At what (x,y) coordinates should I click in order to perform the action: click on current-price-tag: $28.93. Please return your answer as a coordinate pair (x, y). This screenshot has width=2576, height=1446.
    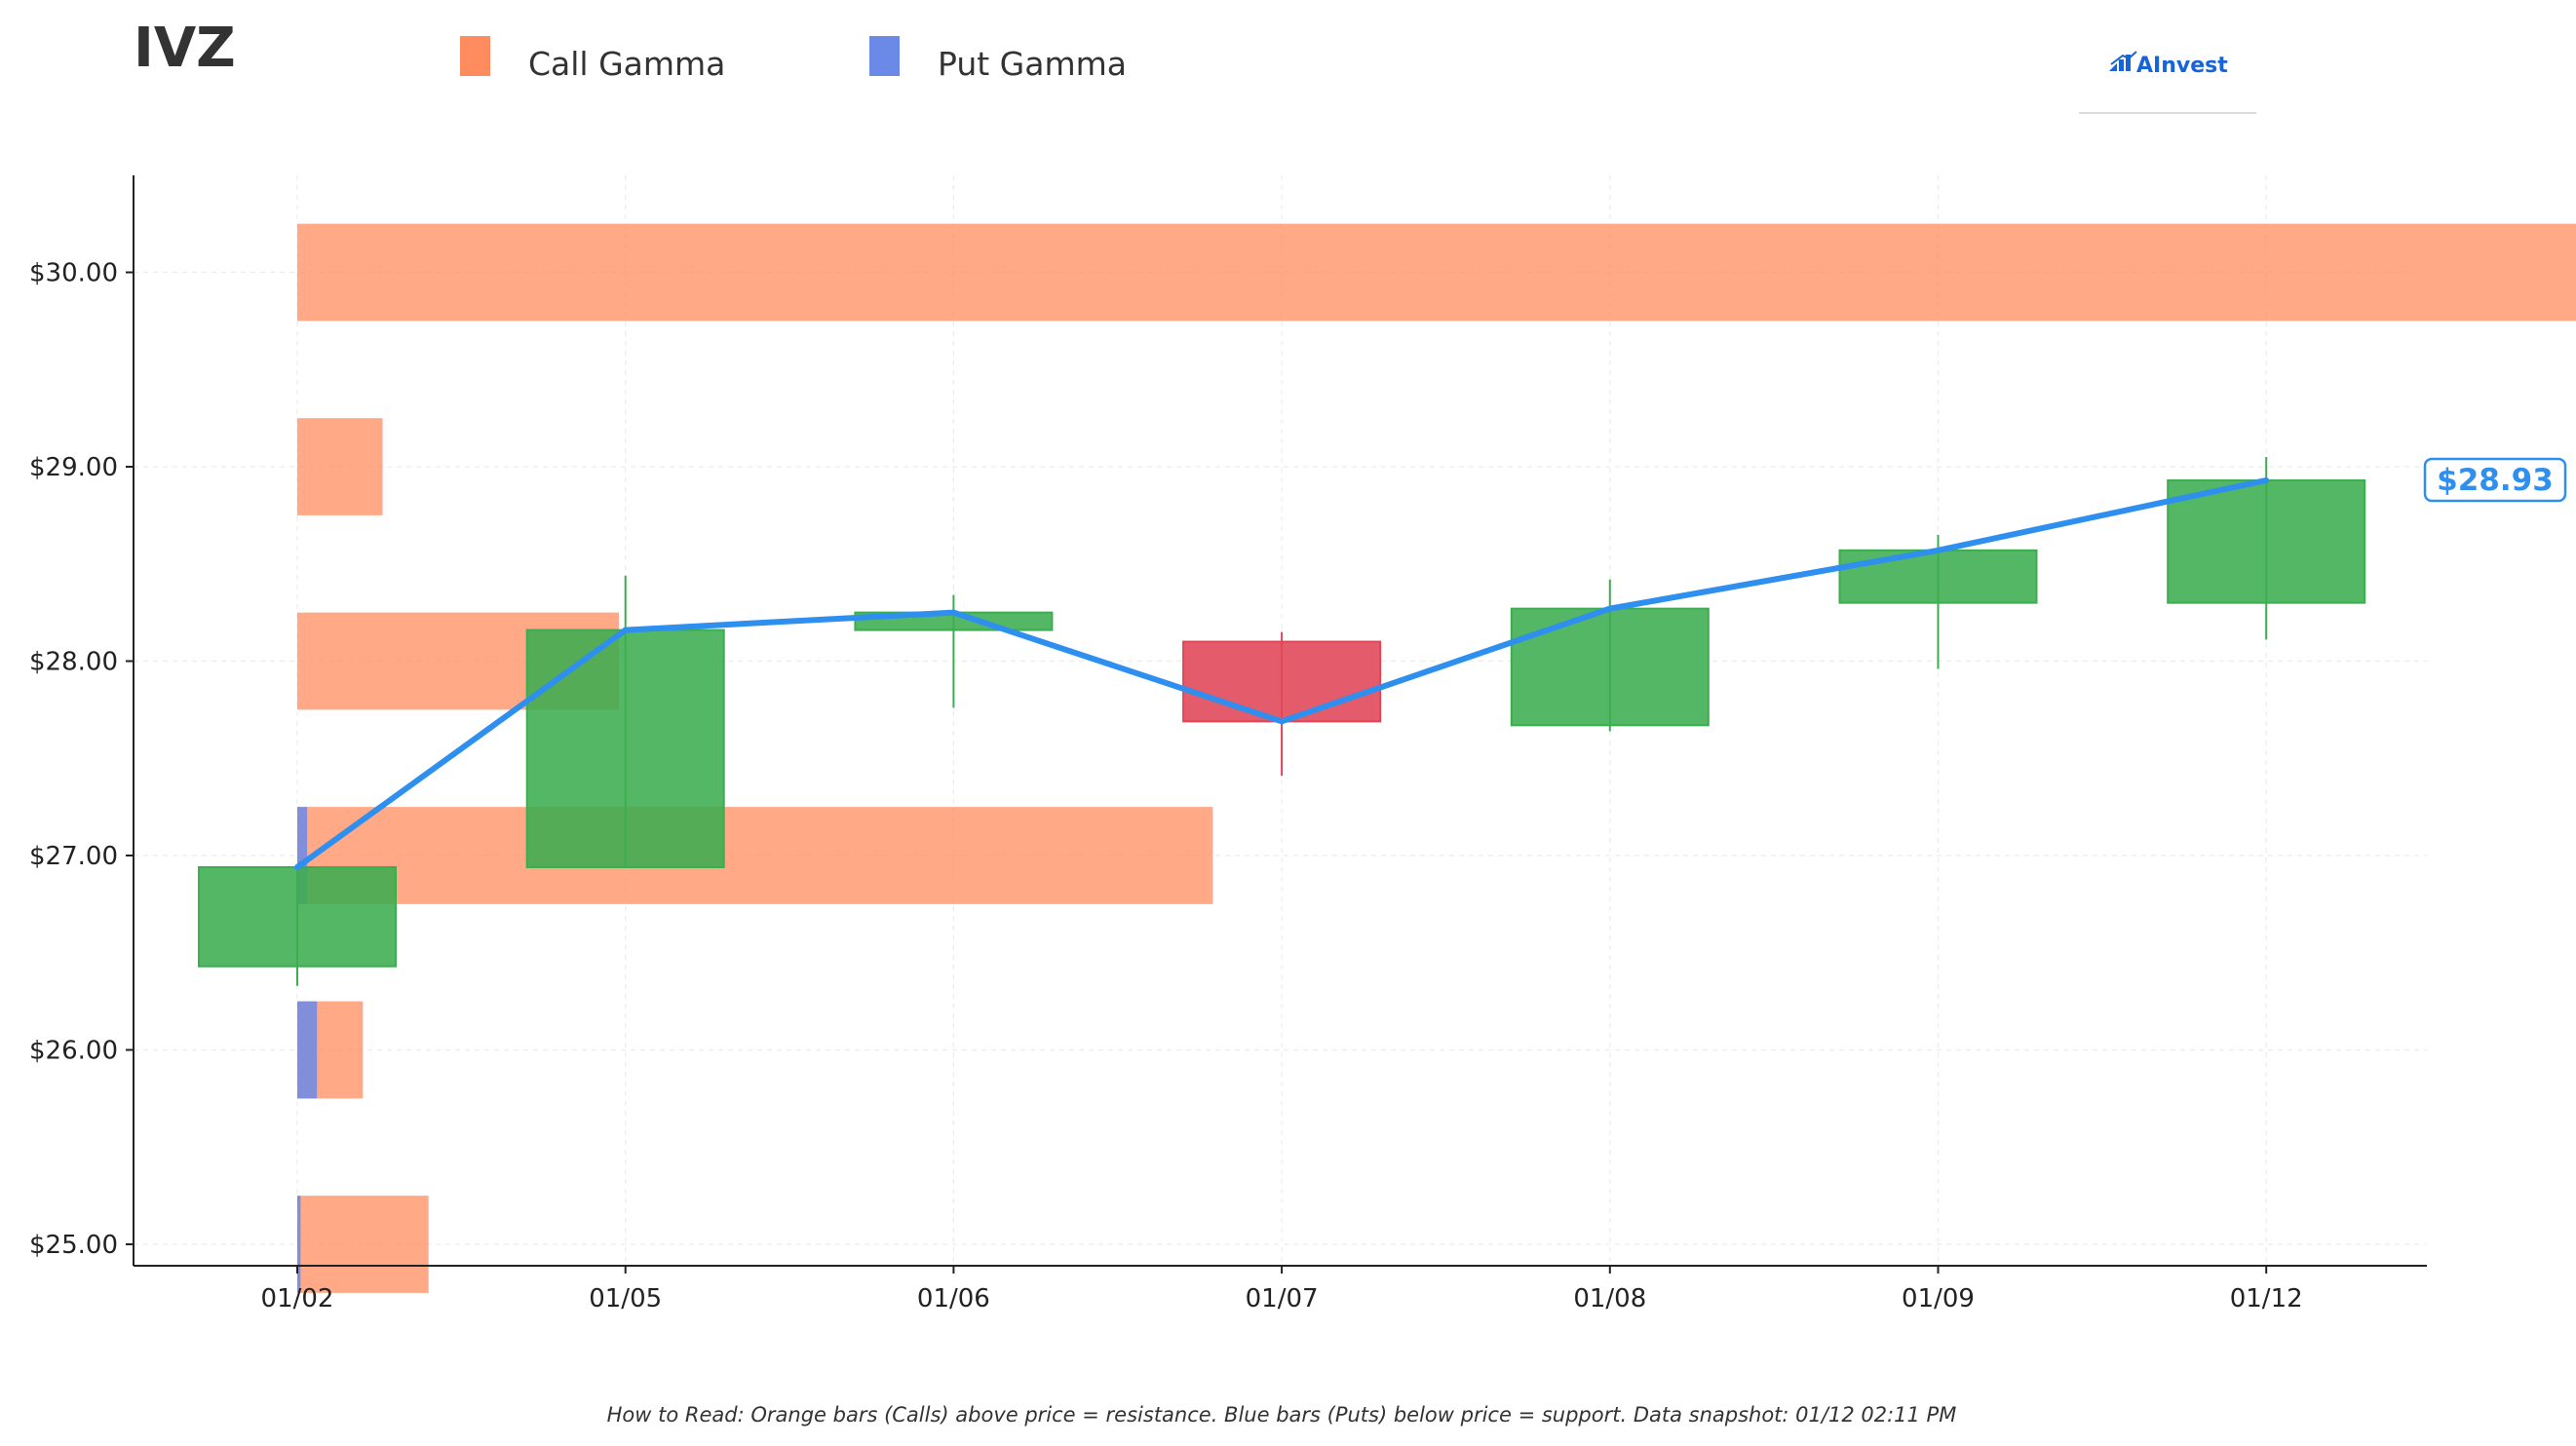
    Looking at the image, I should click on (2495, 480).